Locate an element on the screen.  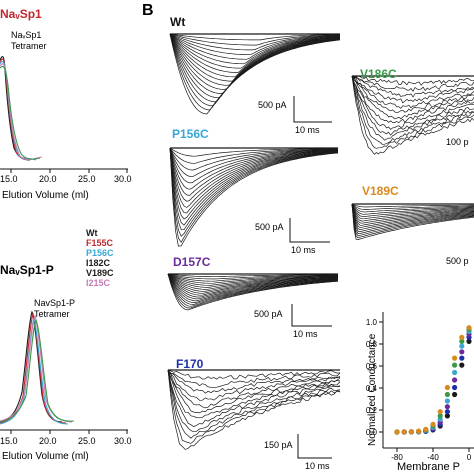
conductance-x-label: Membrane P is located at coordinates (428, 467).